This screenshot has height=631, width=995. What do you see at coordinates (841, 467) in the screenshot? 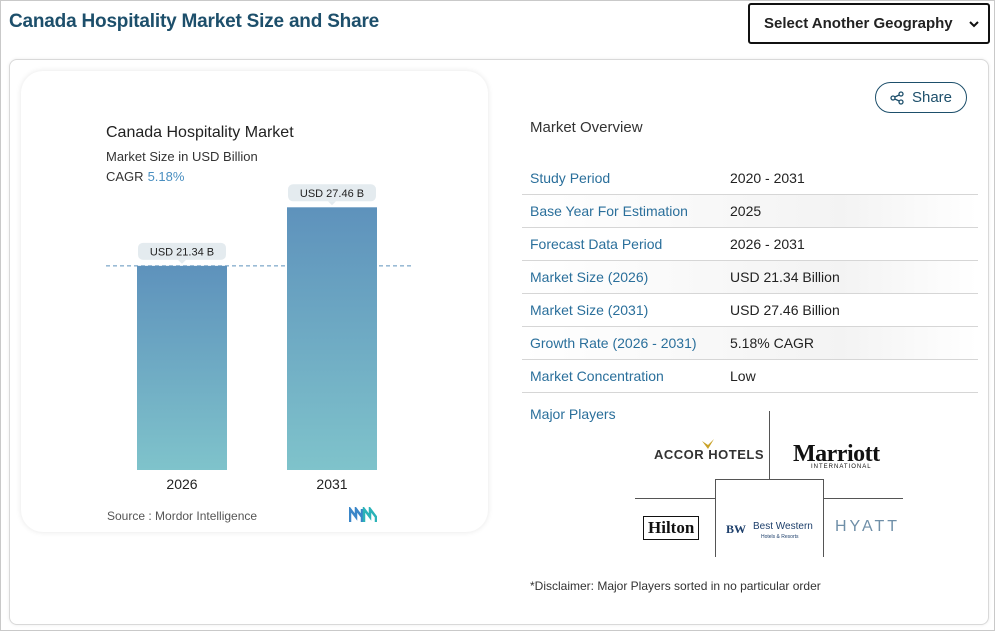
I see `marriott-logo-sub: INTERNATIONAL` at bounding box center [841, 467].